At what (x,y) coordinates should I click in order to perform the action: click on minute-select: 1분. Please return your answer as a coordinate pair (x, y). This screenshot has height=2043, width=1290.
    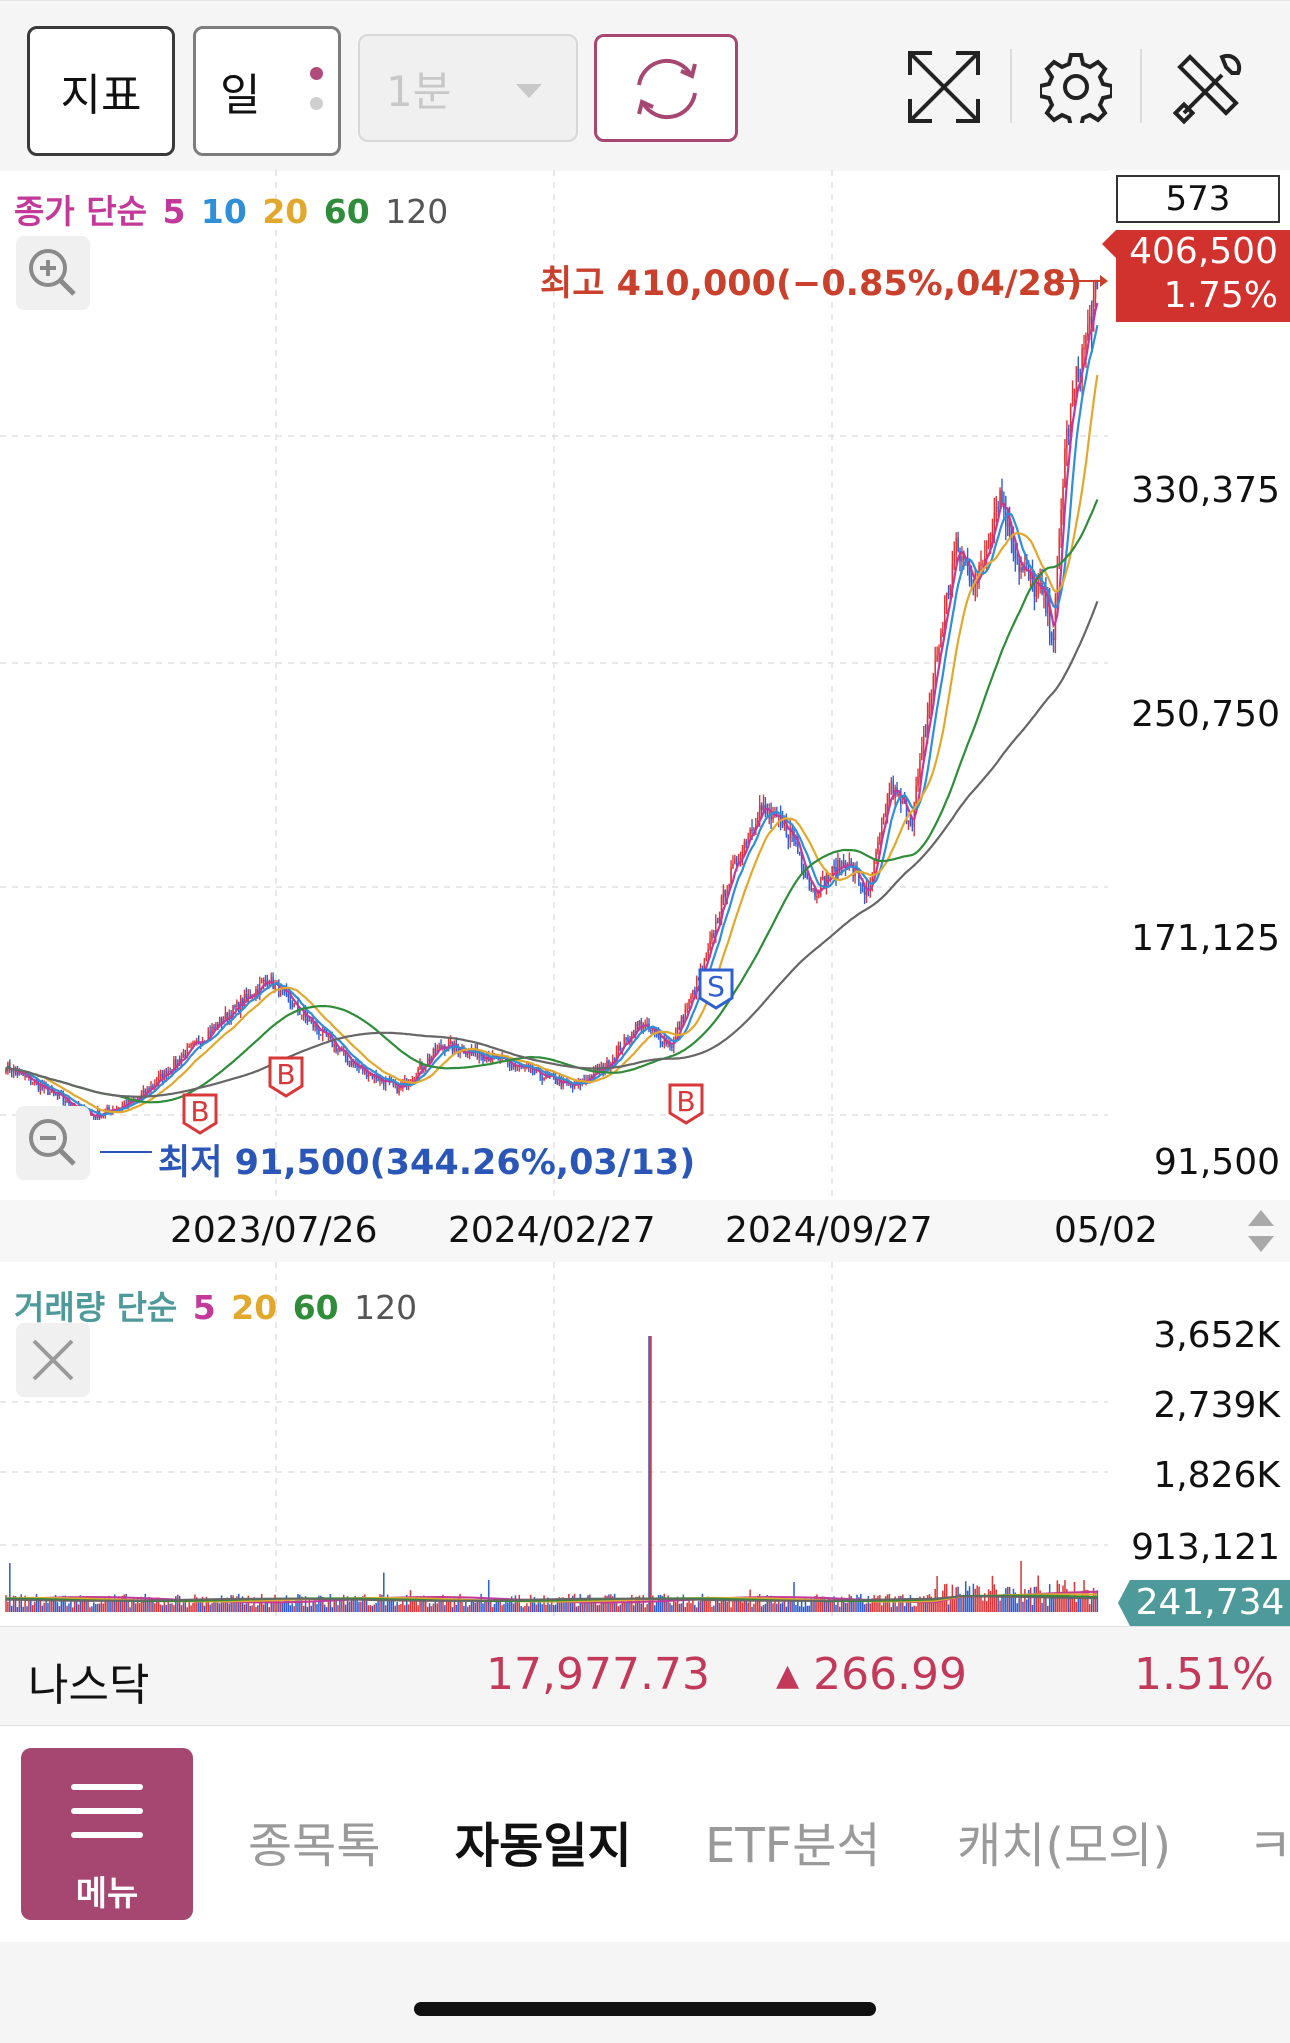
    Looking at the image, I should click on (468, 88).